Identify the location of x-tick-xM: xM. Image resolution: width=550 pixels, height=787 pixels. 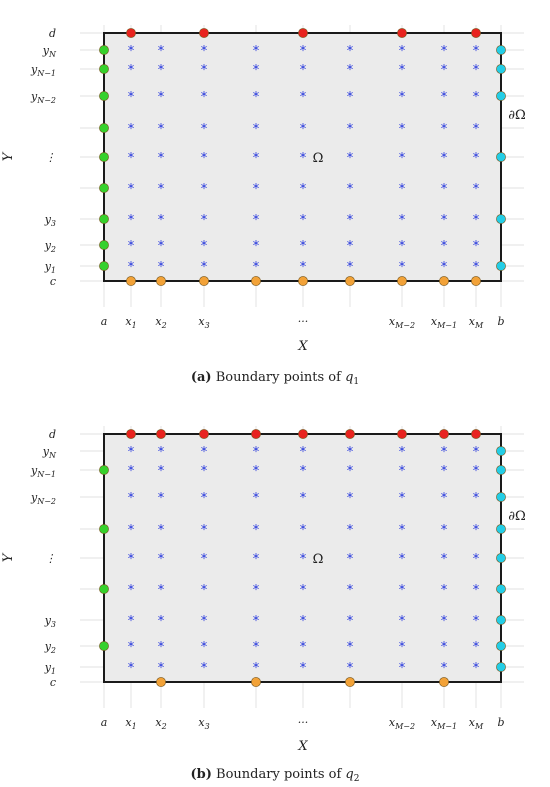
(476, 723).